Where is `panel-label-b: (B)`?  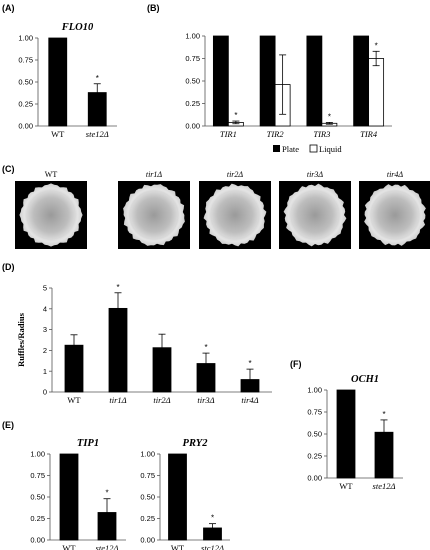
panel-label-b: (B) is located at coordinates (153, 8).